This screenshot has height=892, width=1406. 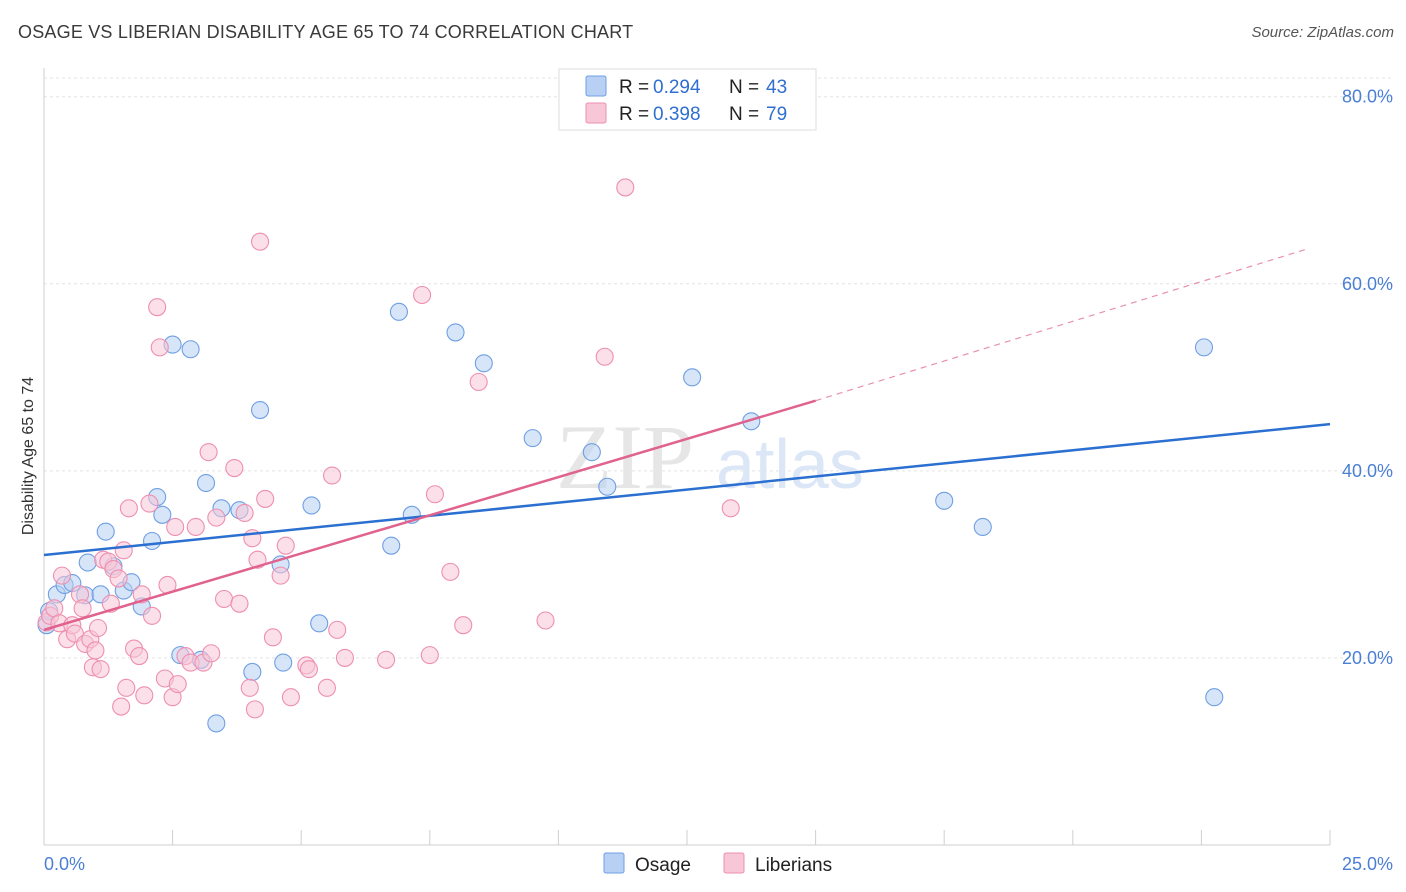 I want to click on legend-r-value: 0.398, so click(x=677, y=114).